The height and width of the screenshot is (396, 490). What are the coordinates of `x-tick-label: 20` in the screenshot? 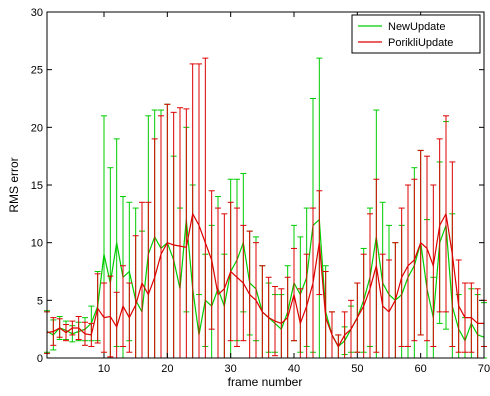 It's located at (167, 369).